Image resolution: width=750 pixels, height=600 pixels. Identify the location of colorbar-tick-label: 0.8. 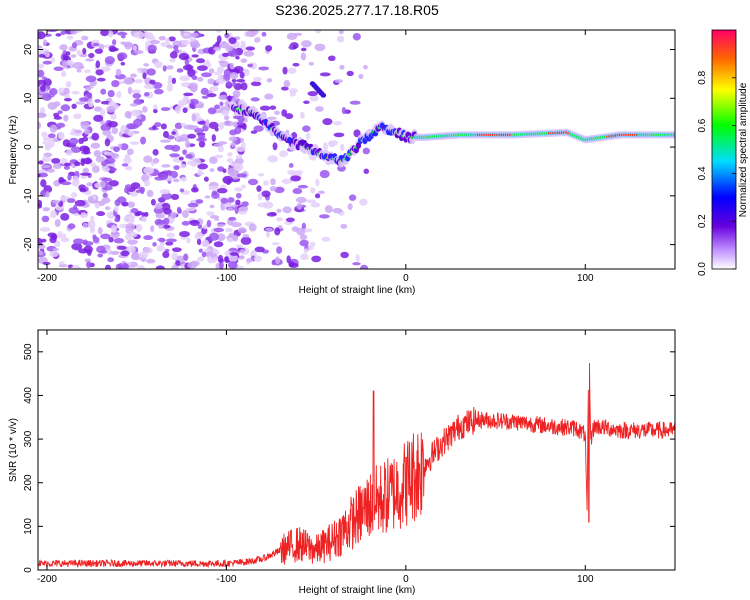
(702, 77).